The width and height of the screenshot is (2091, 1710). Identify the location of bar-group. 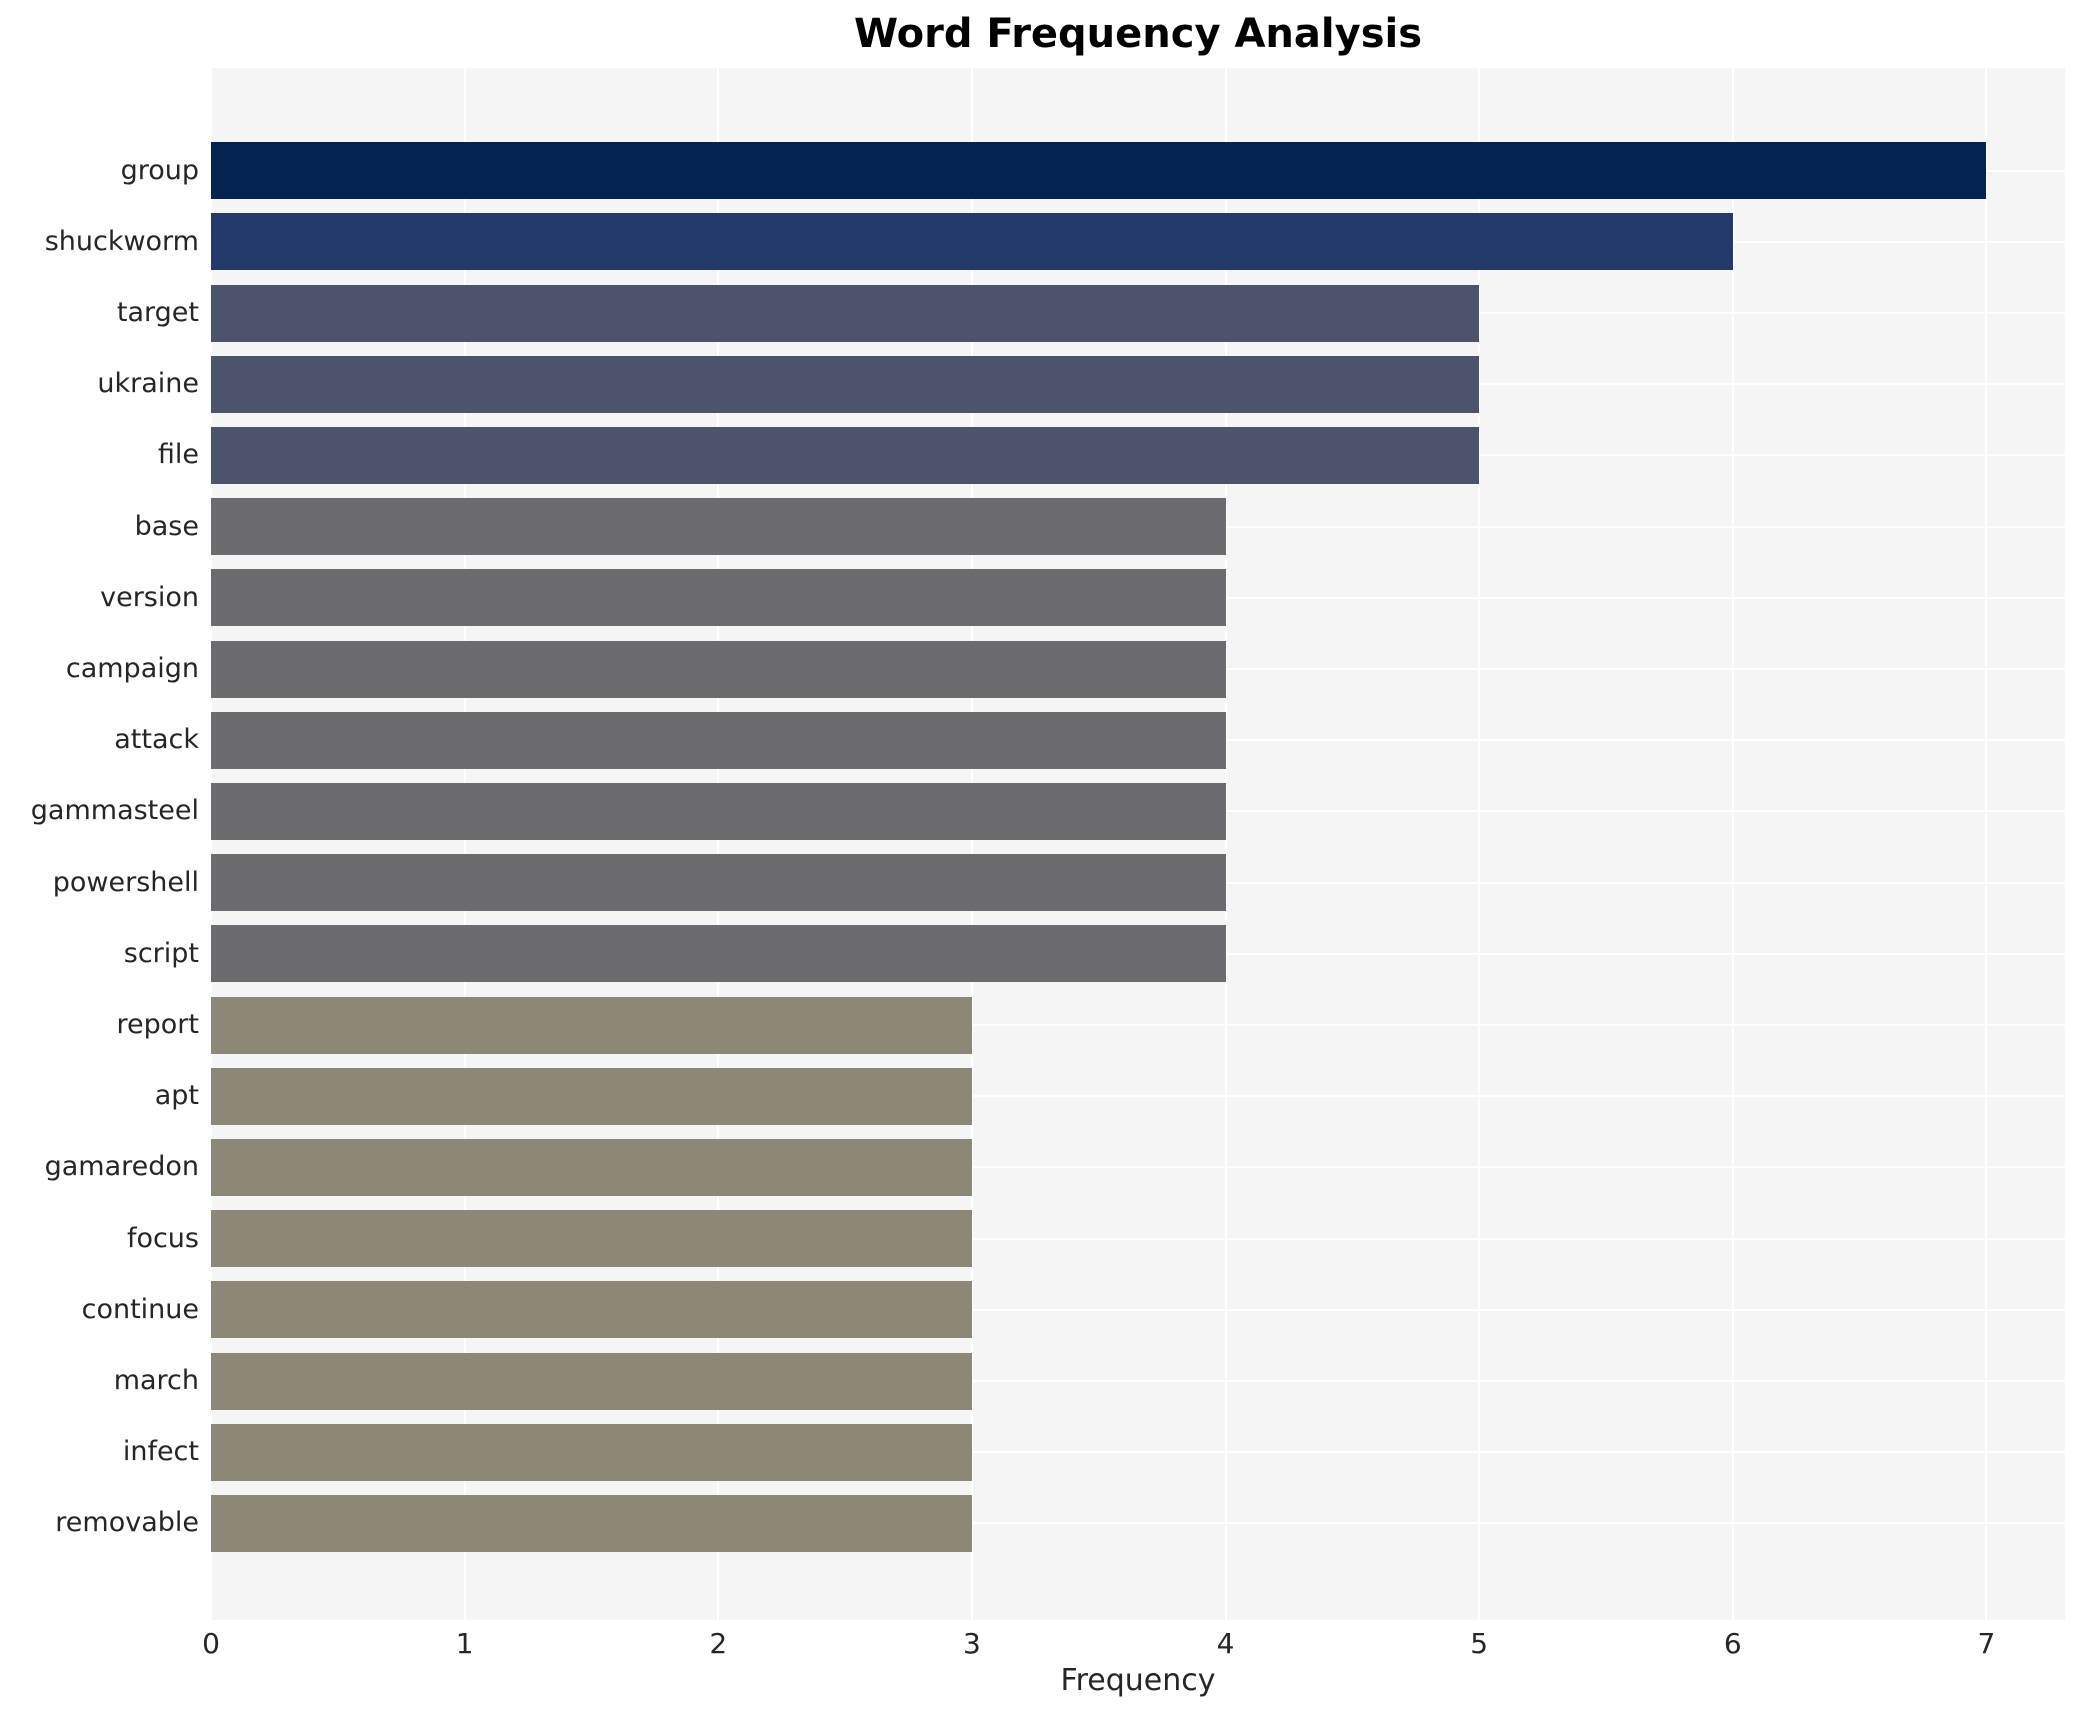
(1099, 171).